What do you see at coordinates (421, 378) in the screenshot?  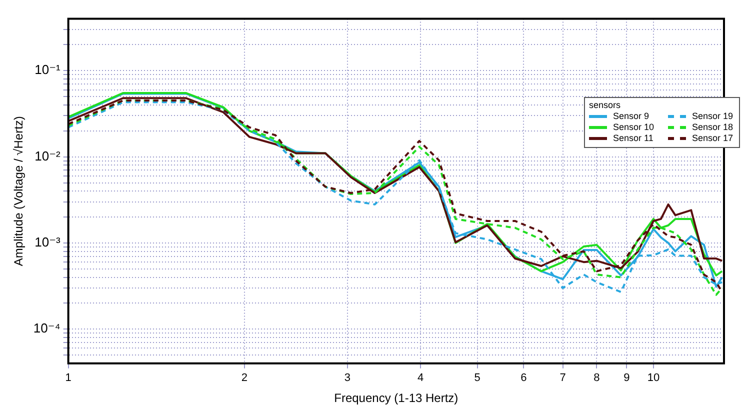 I see `x-tick-label: 4` at bounding box center [421, 378].